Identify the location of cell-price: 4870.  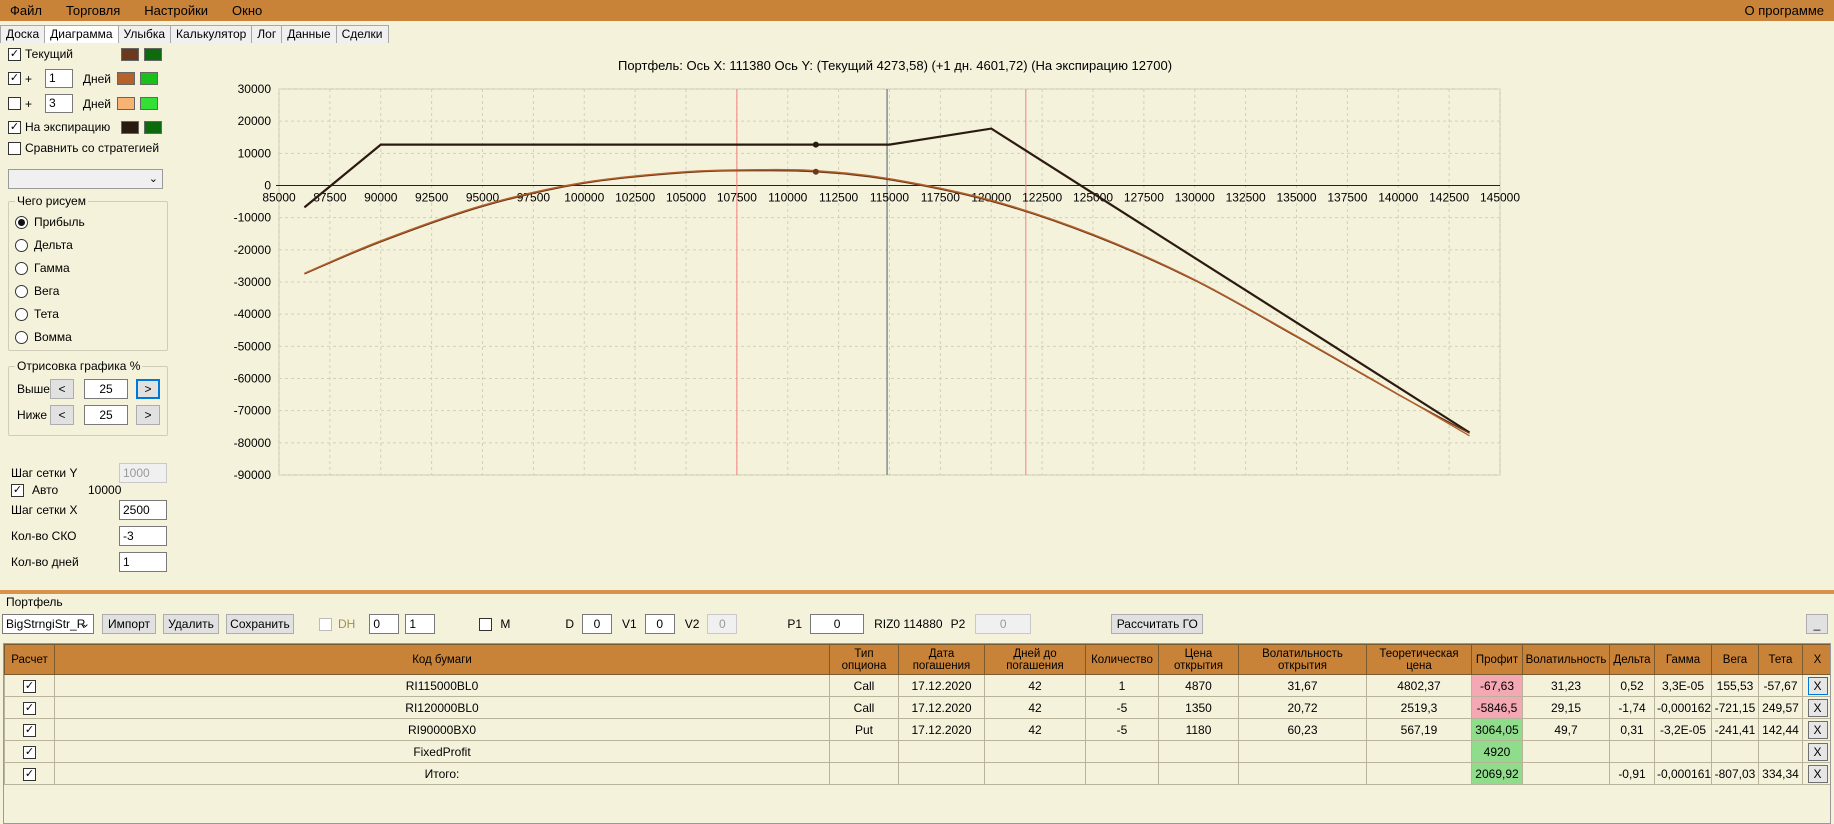
(1198, 685).